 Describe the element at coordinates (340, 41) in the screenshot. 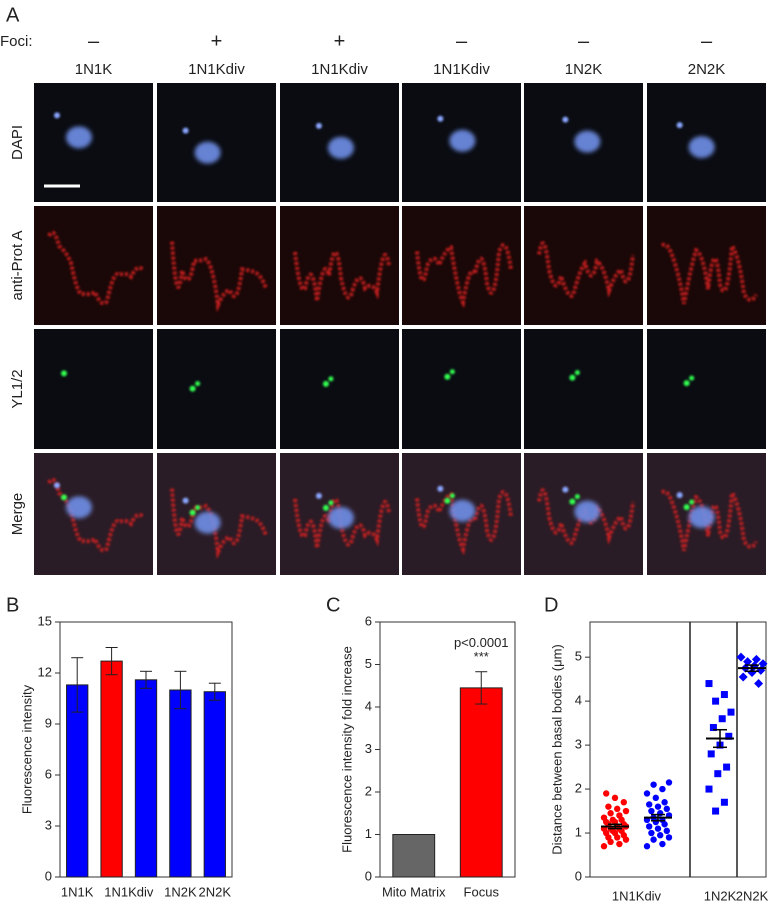

I see `foci-sign: +` at that location.